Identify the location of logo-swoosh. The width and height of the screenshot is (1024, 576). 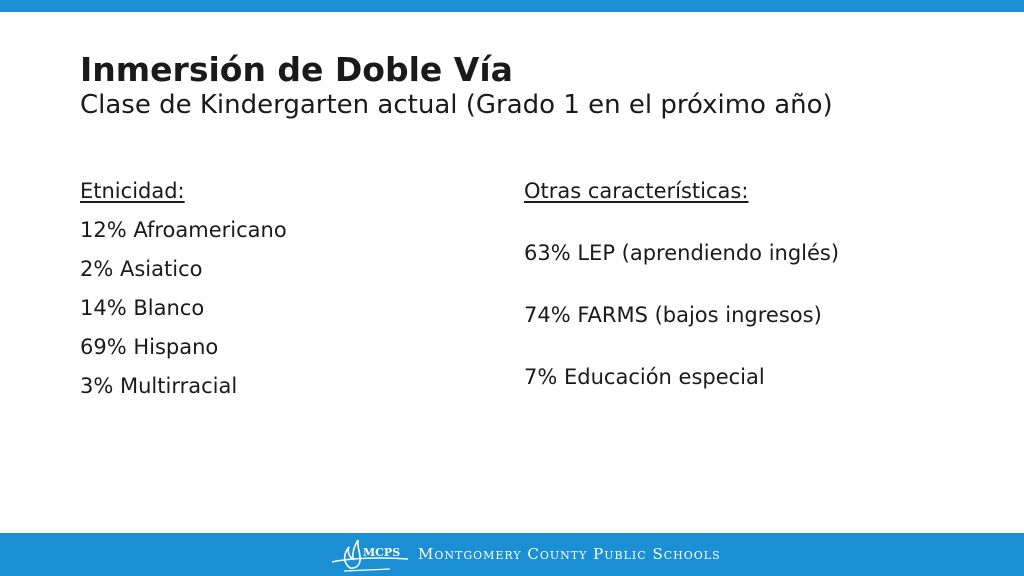
(370, 560).